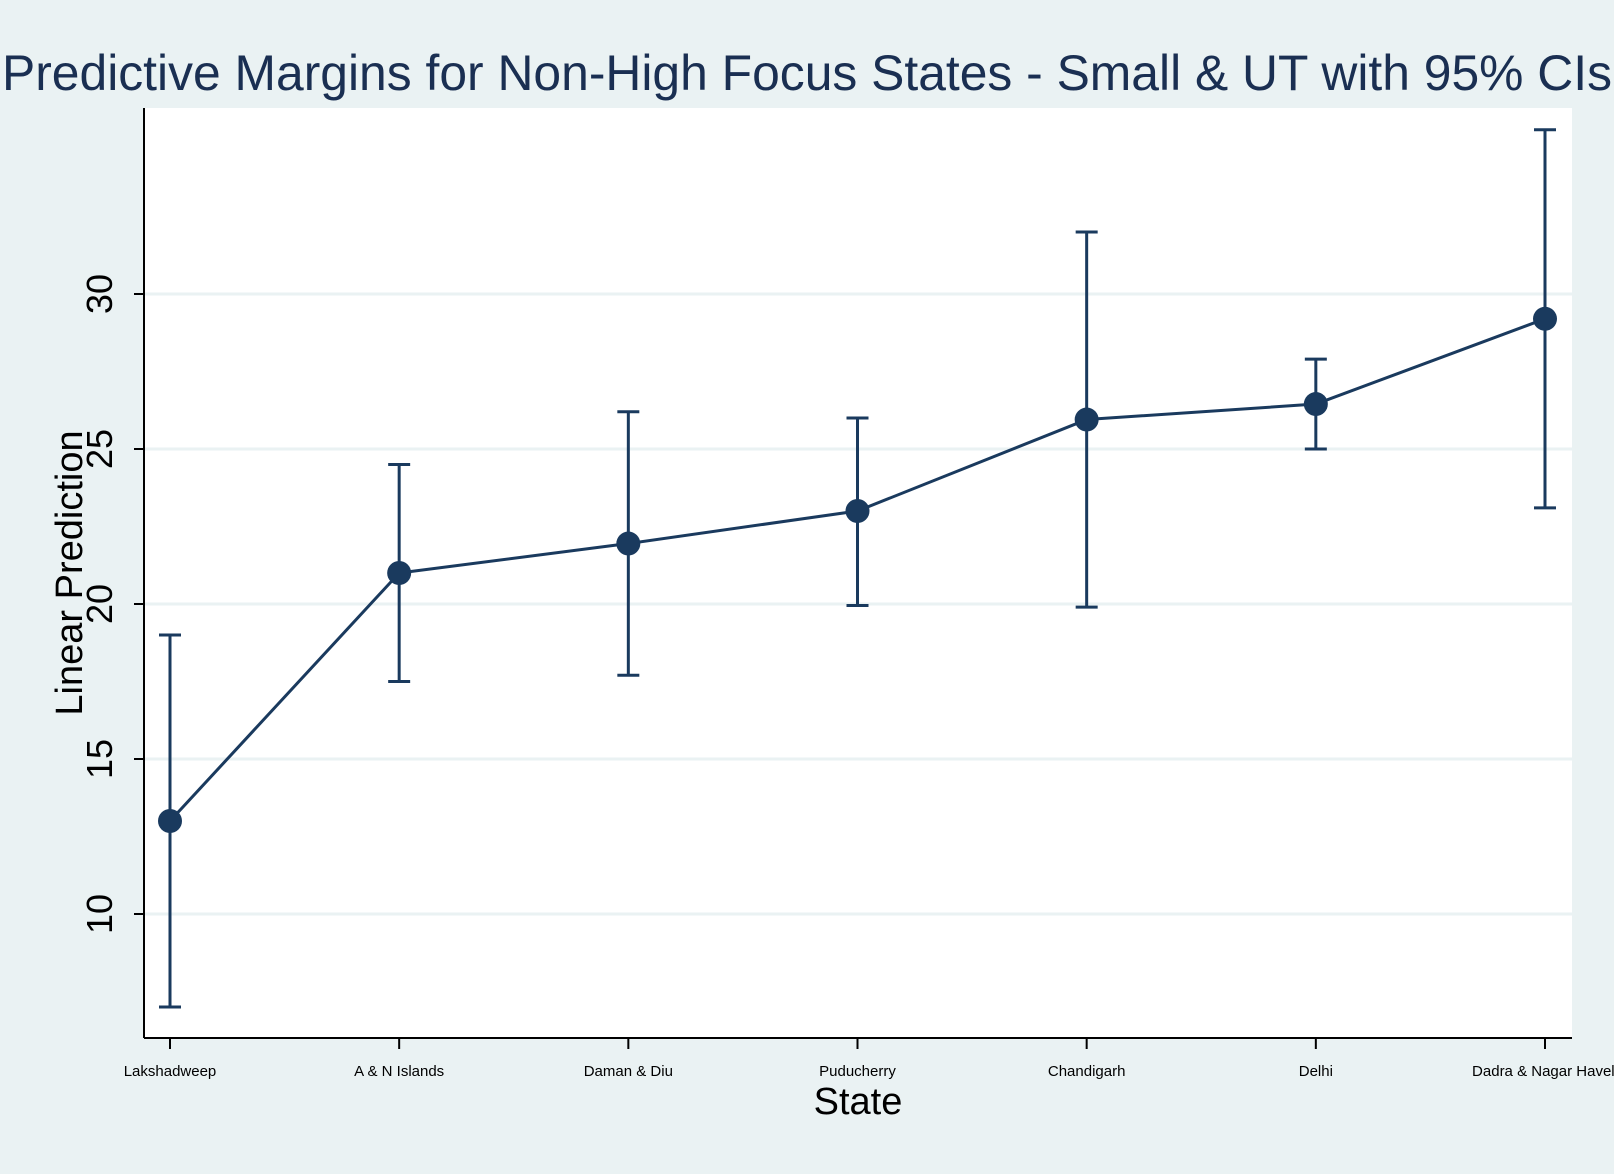 This screenshot has height=1174, width=1614. What do you see at coordinates (99, 914) in the screenshot?
I see `y-tick-label-10: 10` at bounding box center [99, 914].